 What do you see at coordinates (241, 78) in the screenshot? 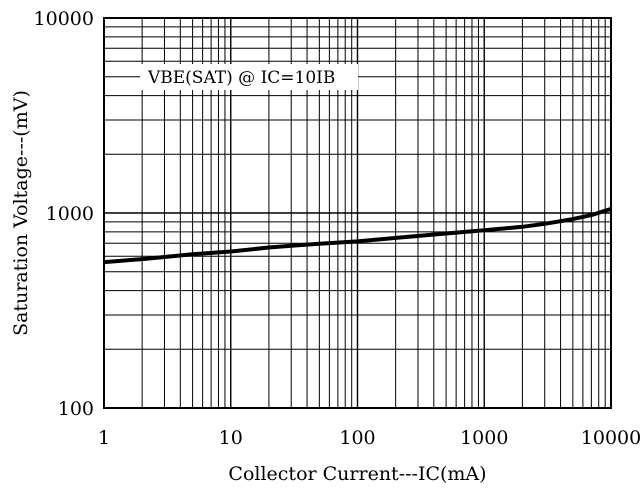
I see `annotation-text: VBE(SAT) @ IC=10IB` at bounding box center [241, 78].